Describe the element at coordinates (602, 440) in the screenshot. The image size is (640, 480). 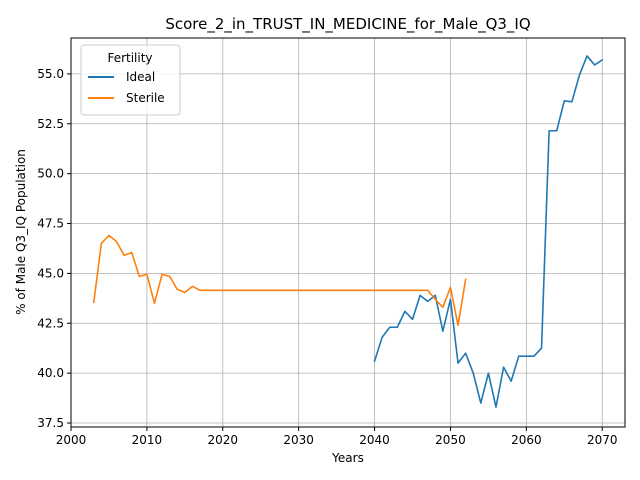
I see `x-tick-label: 2070` at that location.